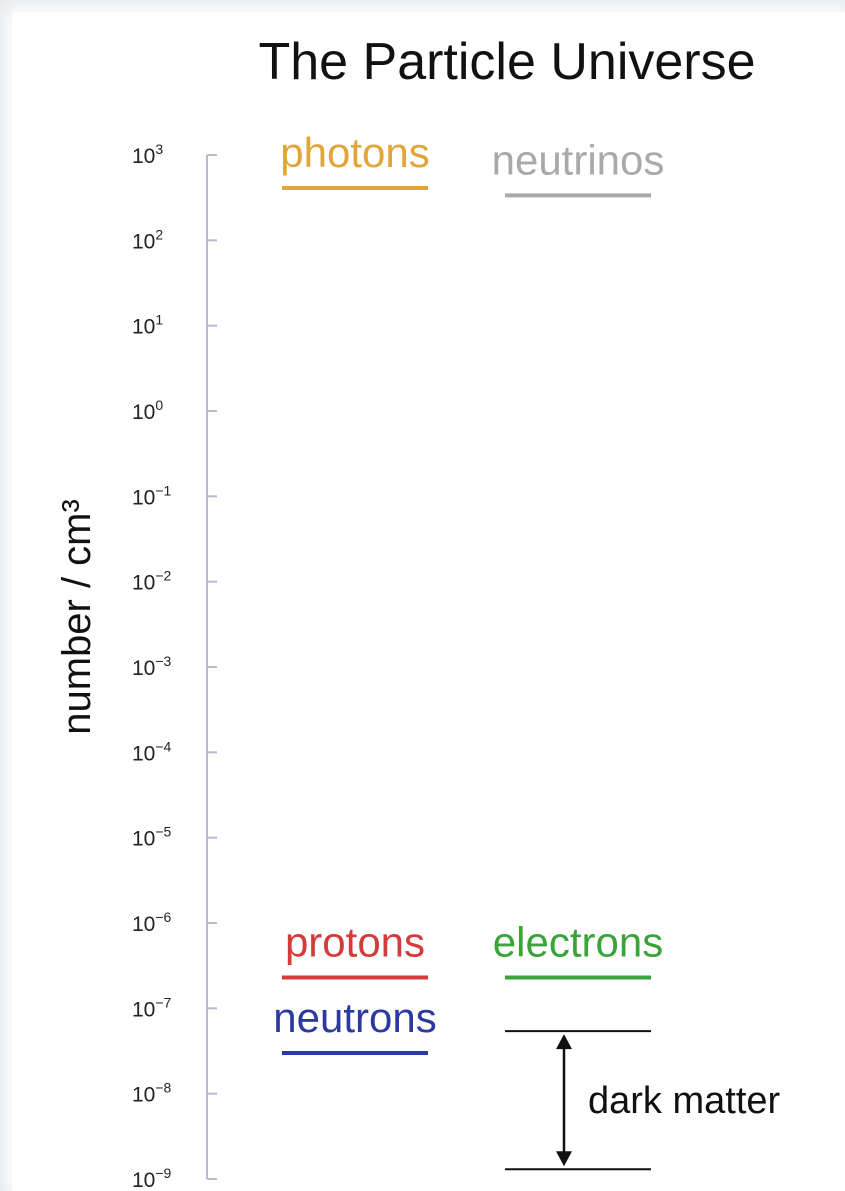 The image size is (845, 1191). I want to click on y-axis-label: number / cm³, so click(77, 617).